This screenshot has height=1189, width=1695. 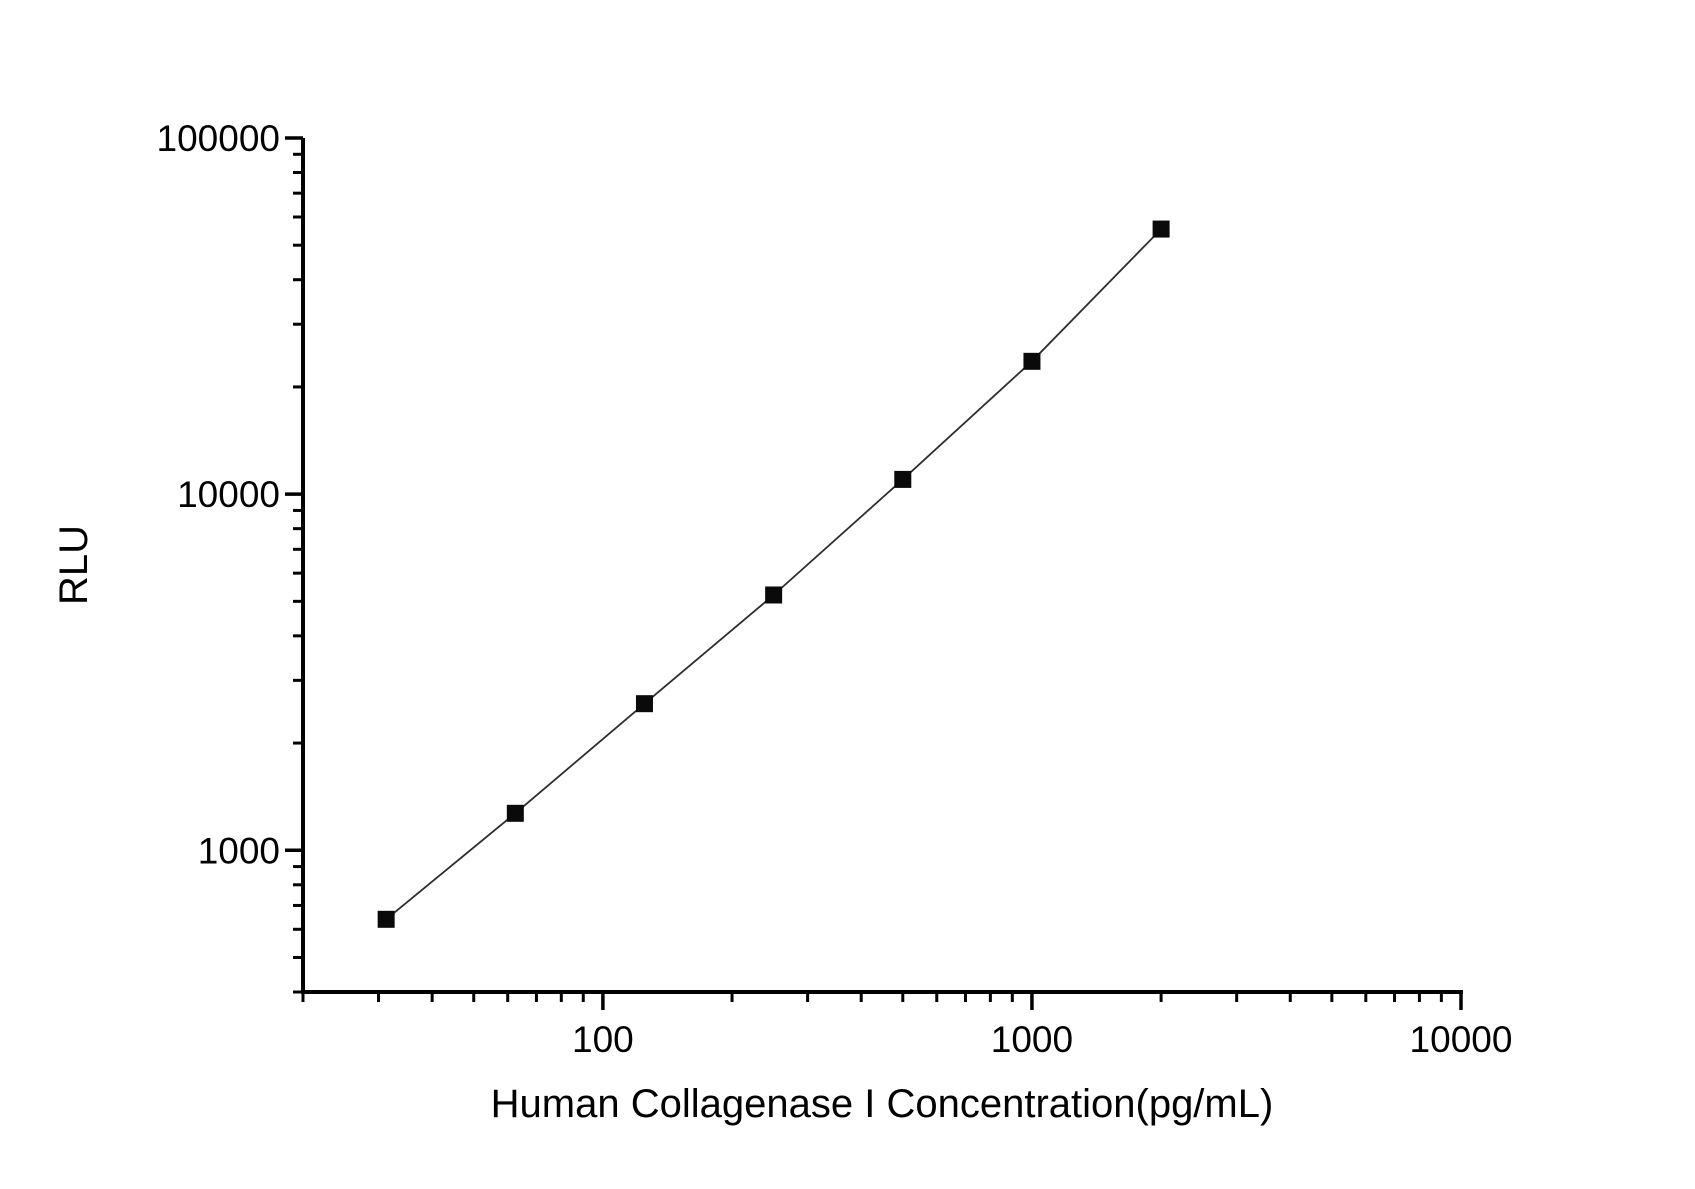 What do you see at coordinates (1461, 1039) in the screenshot?
I see `x-tick-label: 10000` at bounding box center [1461, 1039].